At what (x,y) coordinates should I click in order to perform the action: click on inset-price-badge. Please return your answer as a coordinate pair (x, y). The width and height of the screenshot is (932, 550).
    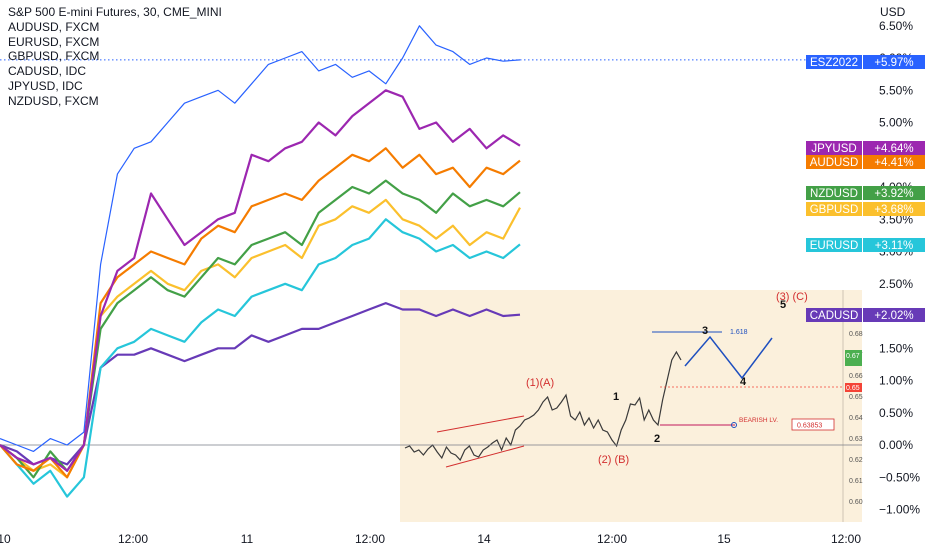
    Looking at the image, I should click on (853, 387).